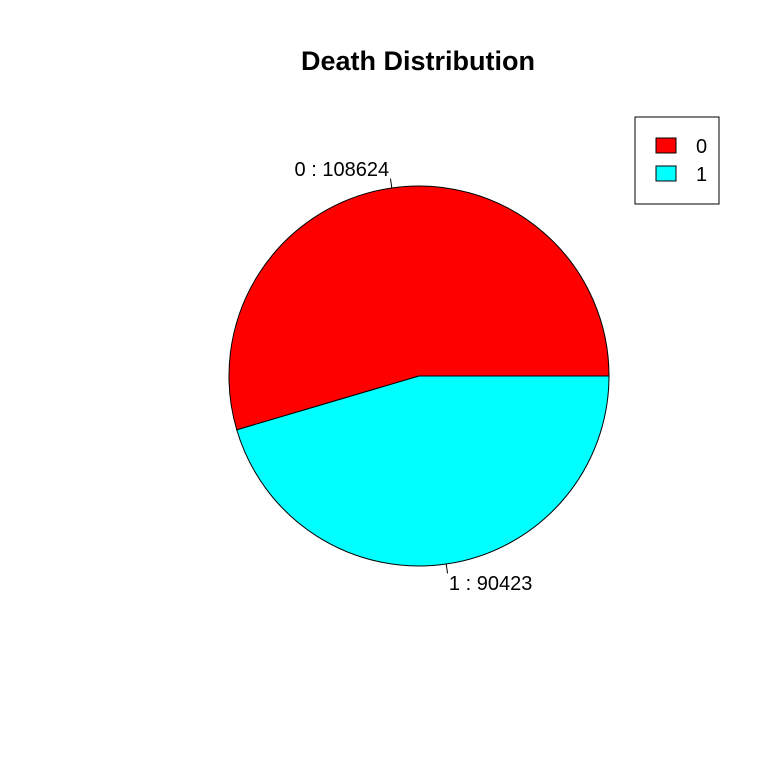 Image resolution: width=780 pixels, height=780 pixels. I want to click on legend-box, so click(677, 160).